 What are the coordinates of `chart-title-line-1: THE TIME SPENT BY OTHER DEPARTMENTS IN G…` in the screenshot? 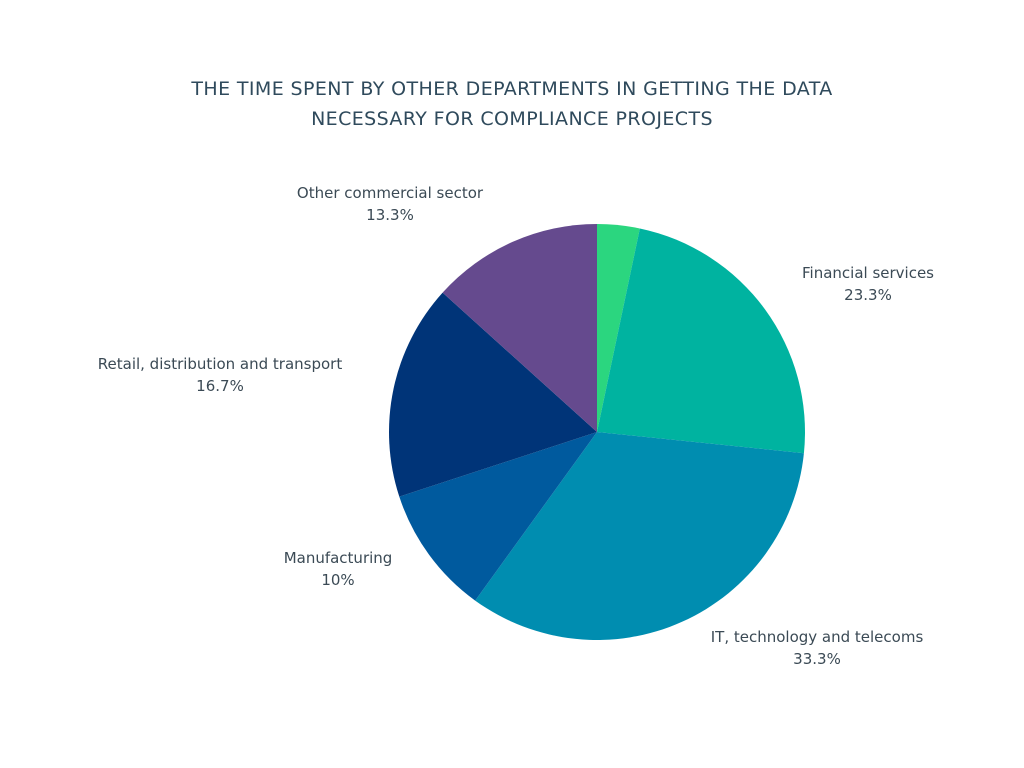 It's located at (512, 89).